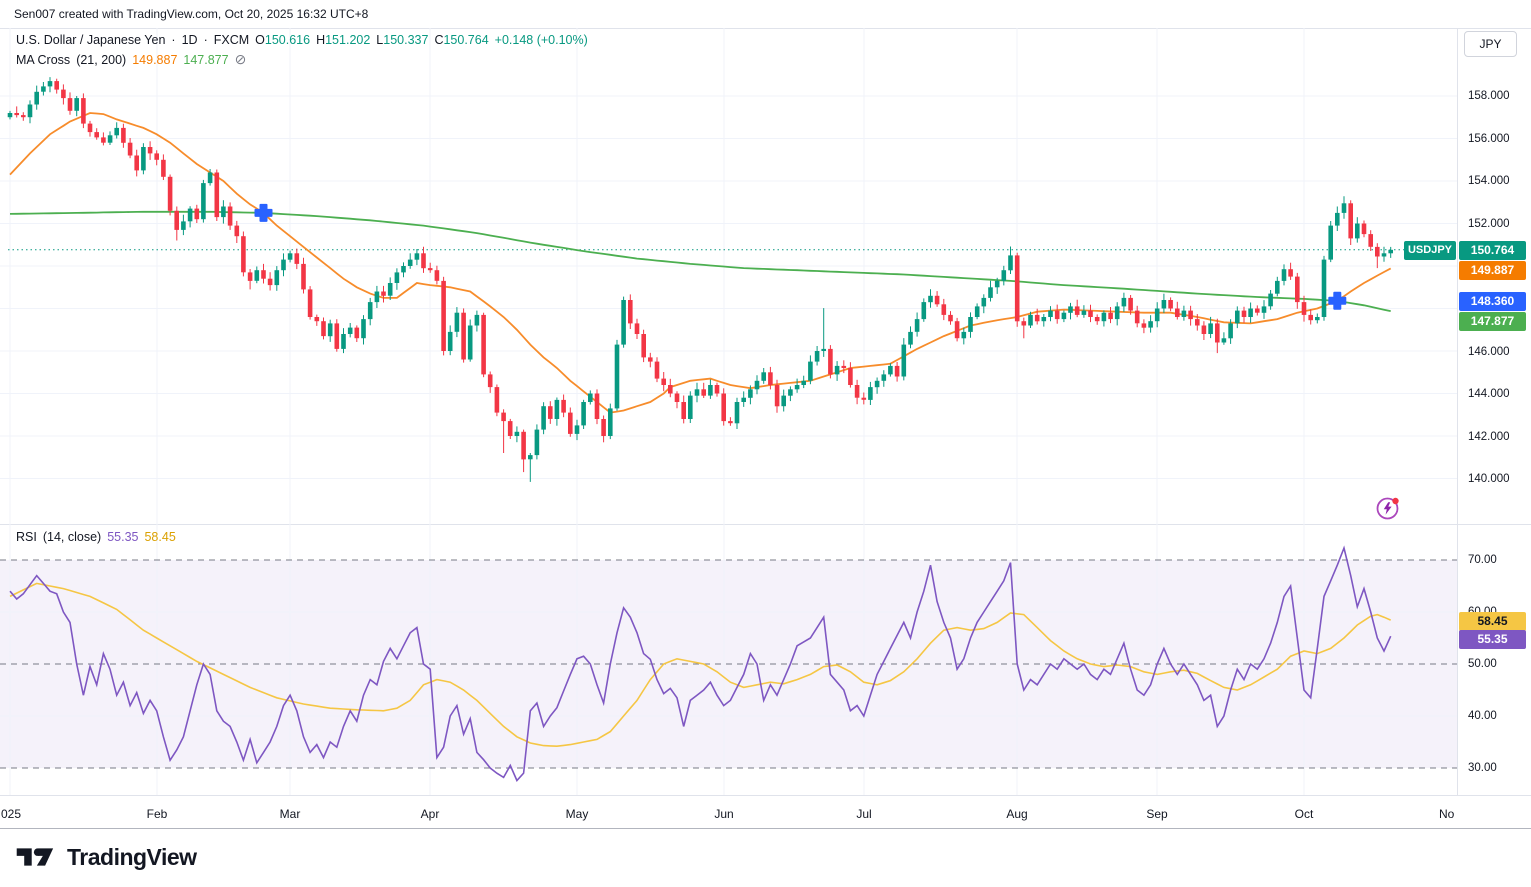 The width and height of the screenshot is (1531, 887). What do you see at coordinates (157, 814) in the screenshot?
I see `time-axis-label: Feb` at bounding box center [157, 814].